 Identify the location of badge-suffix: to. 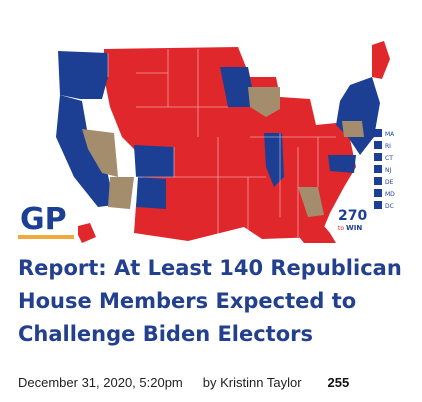
(341, 228).